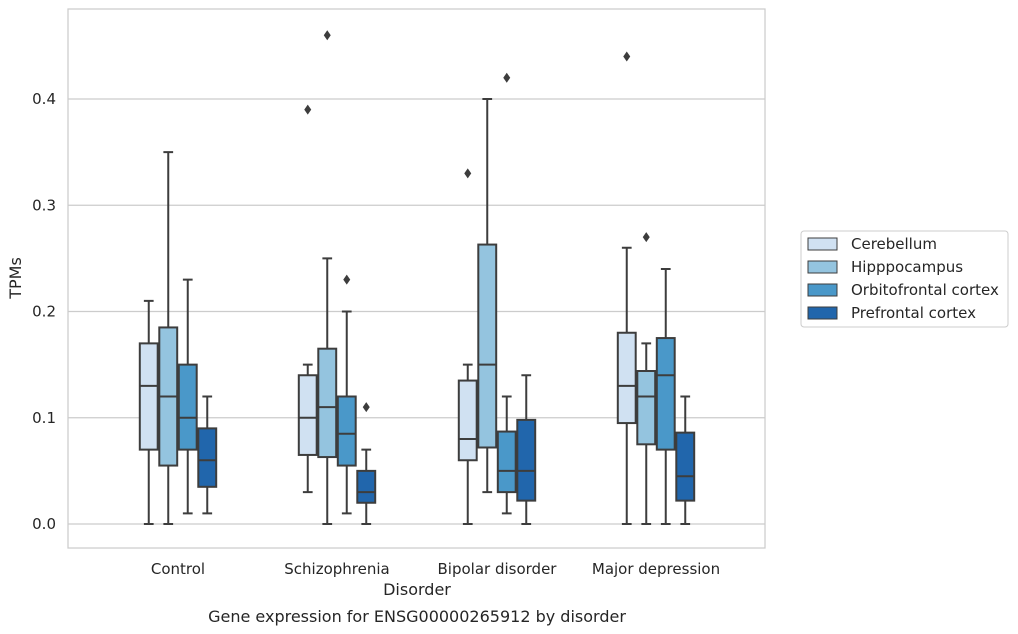 The image size is (1018, 634). I want to click on x-tick-label: Schizophrenia, so click(336, 569).